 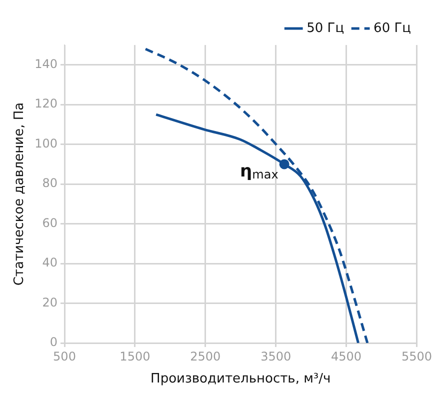 What do you see at coordinates (20, 194) in the screenshot?
I see `y-axis-title: Статическое давление, Па` at bounding box center [20, 194].